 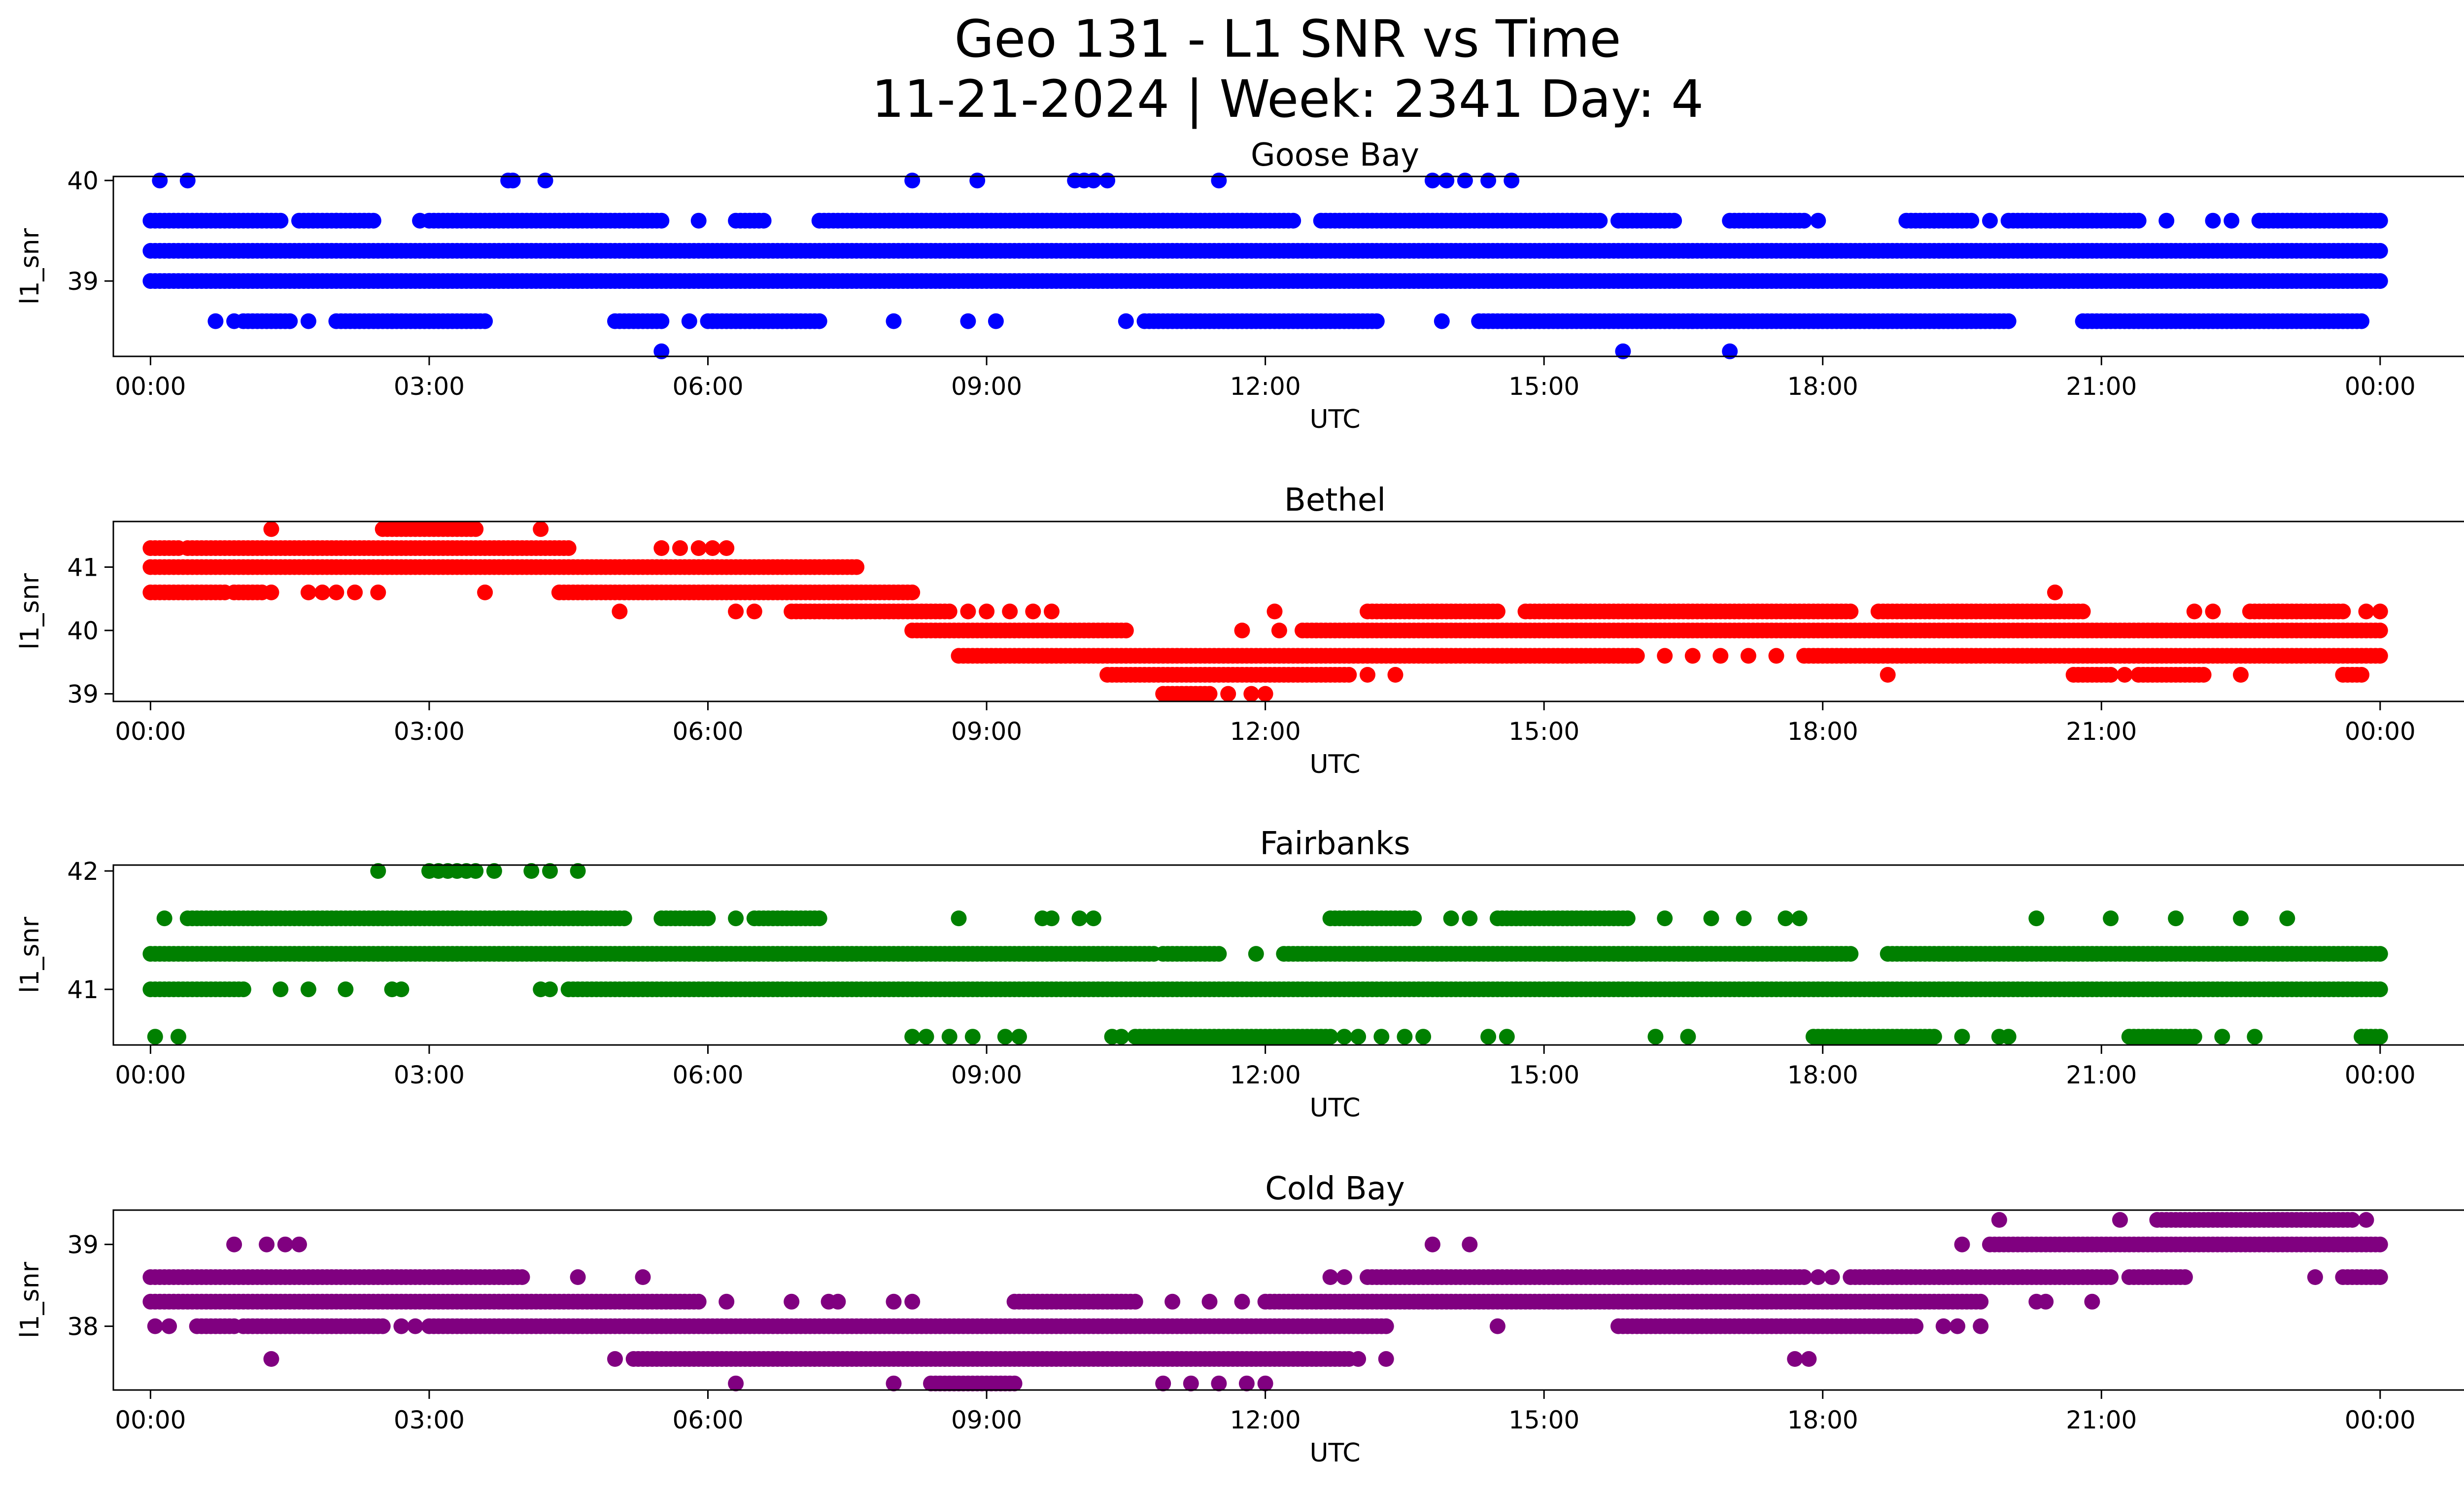 I want to click on x-tick-label: 21:00, so click(x=2101, y=1075).